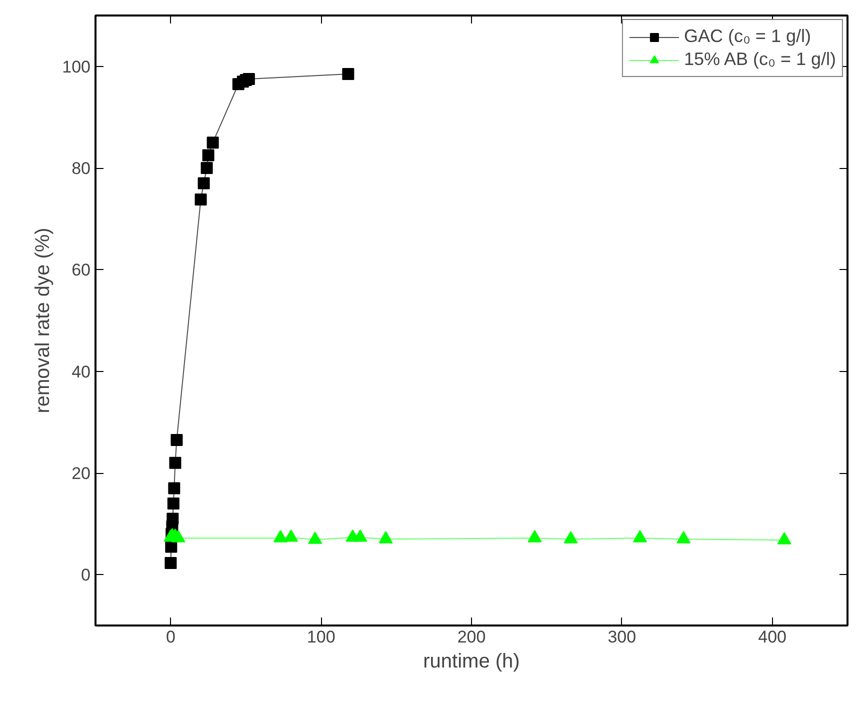 The image size is (859, 712). I want to click on y-axis-title: removal rate dye (%), so click(43, 321).